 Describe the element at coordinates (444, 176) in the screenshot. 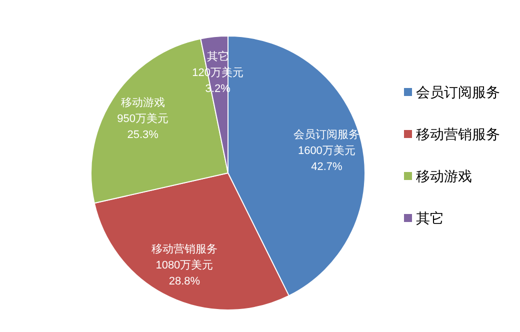

I see `legend-label: 移动游戏` at that location.